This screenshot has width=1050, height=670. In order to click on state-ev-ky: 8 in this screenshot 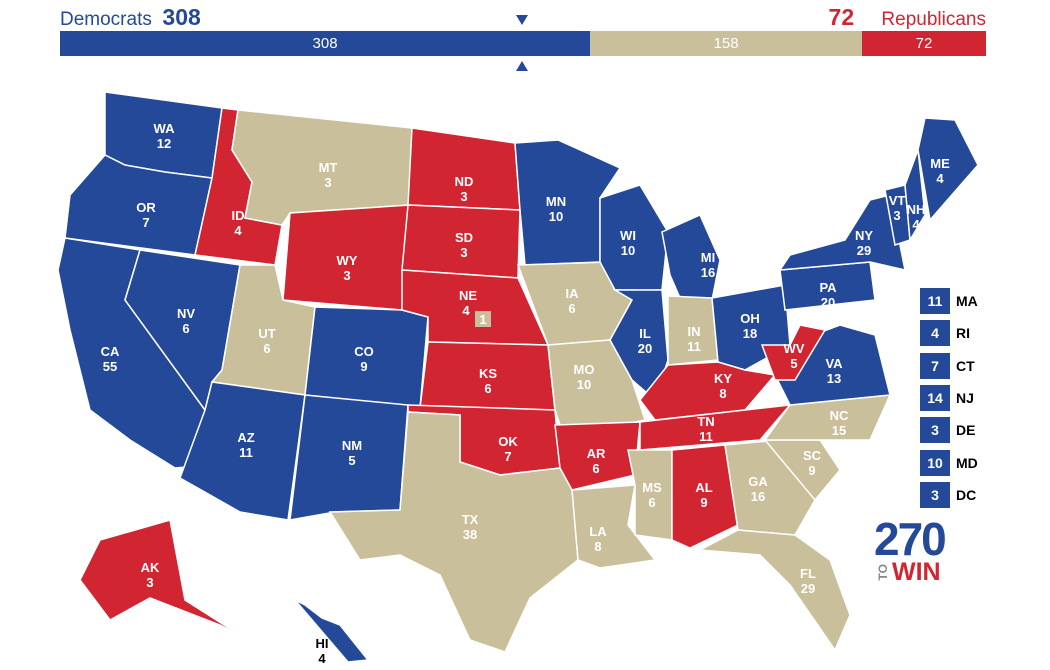, I will do `click(722, 393)`.